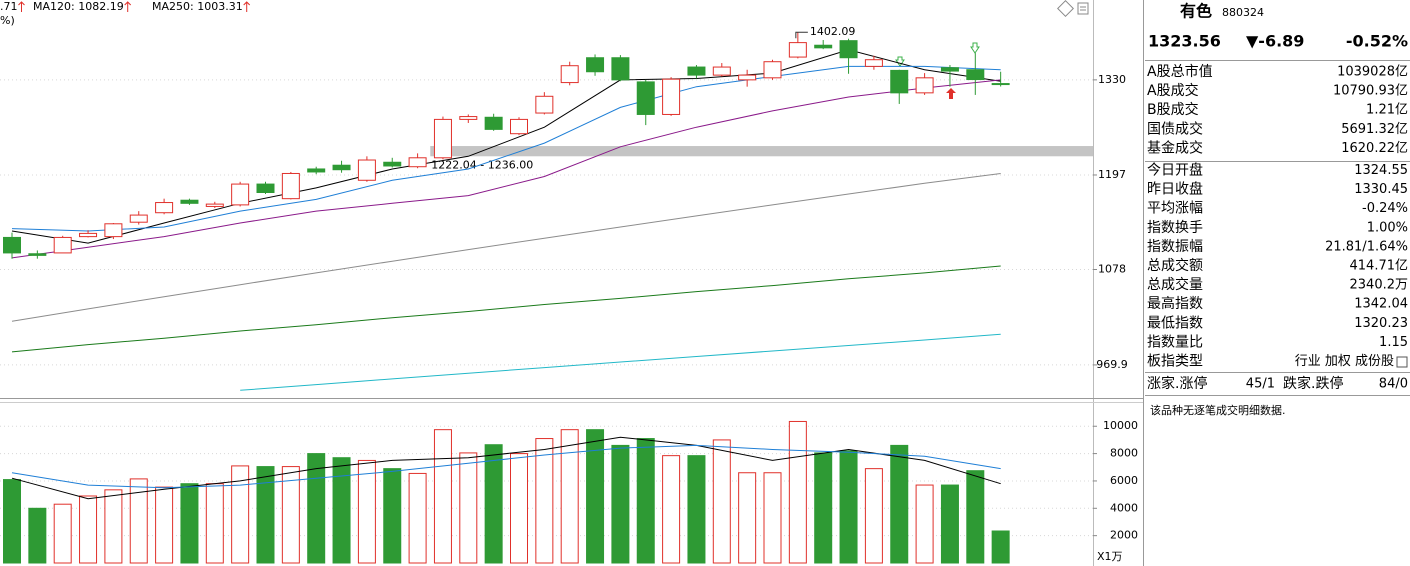  I want to click on quote-code: 880324, so click(1243, 12).